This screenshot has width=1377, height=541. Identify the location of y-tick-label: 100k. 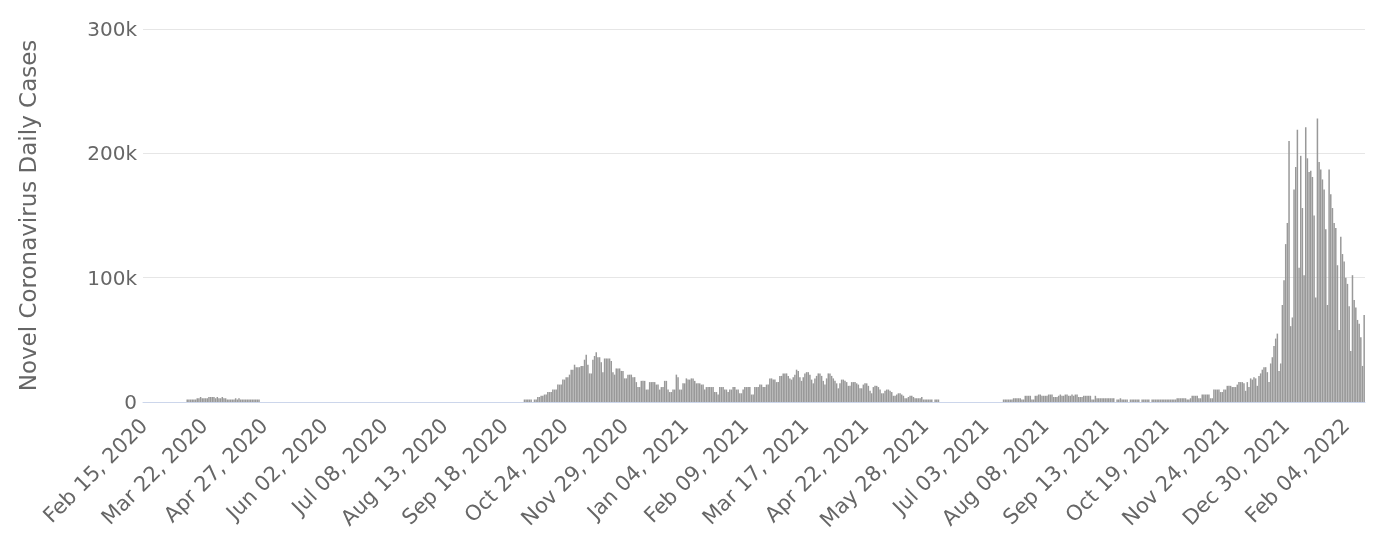
(112, 277).